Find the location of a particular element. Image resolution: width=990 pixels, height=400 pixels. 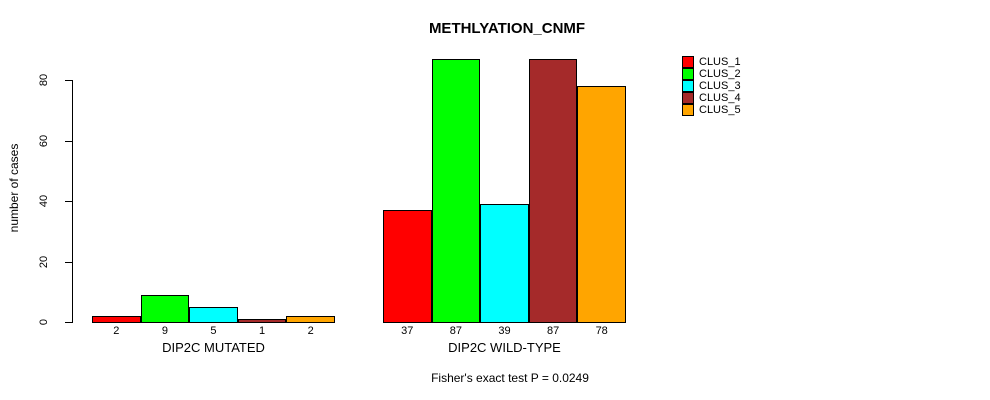

bar-value-label: 39 is located at coordinates (504, 331).